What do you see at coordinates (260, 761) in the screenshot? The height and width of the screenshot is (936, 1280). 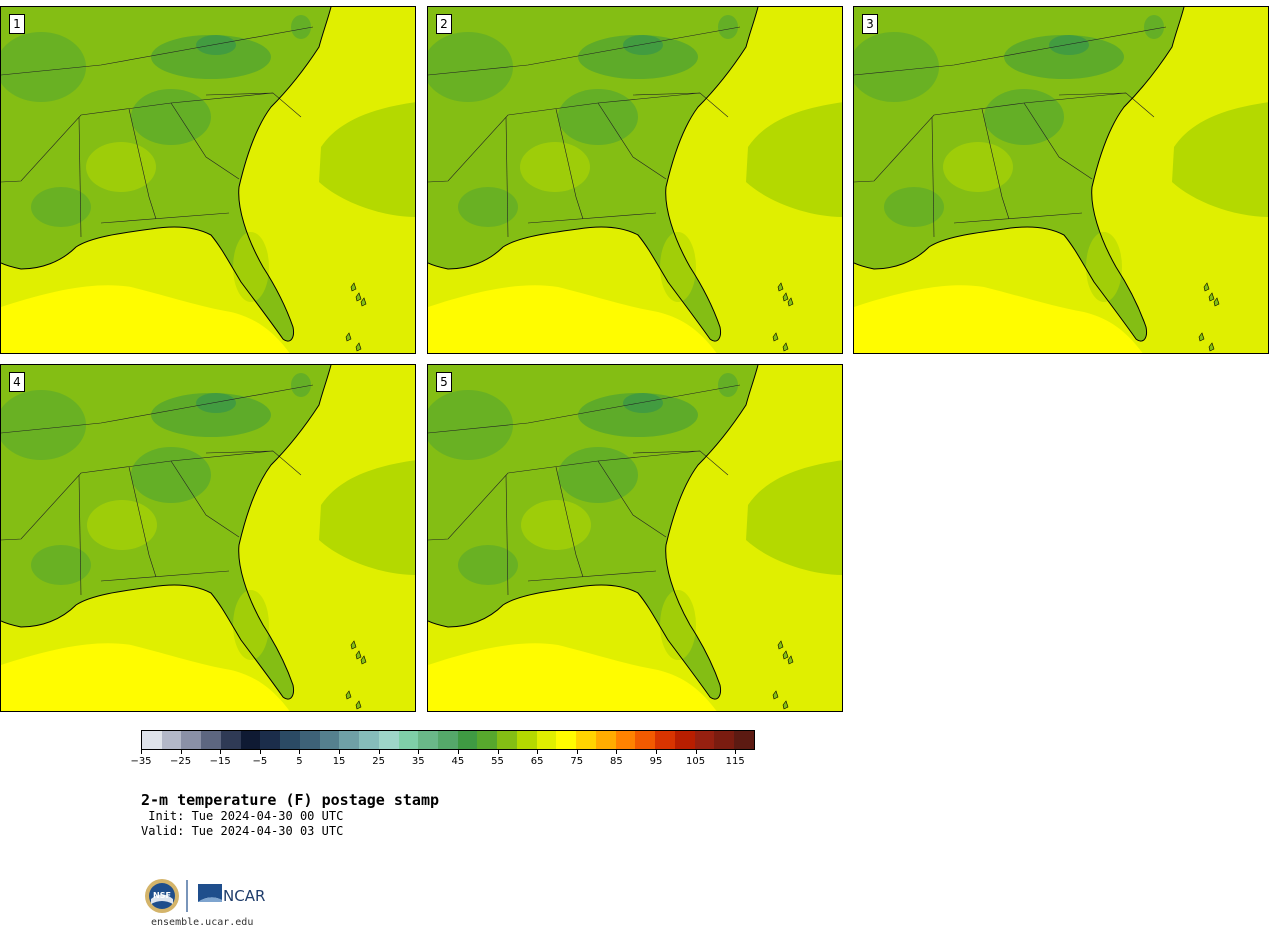 I see `colorbar-tick-label: −5` at bounding box center [260, 761].